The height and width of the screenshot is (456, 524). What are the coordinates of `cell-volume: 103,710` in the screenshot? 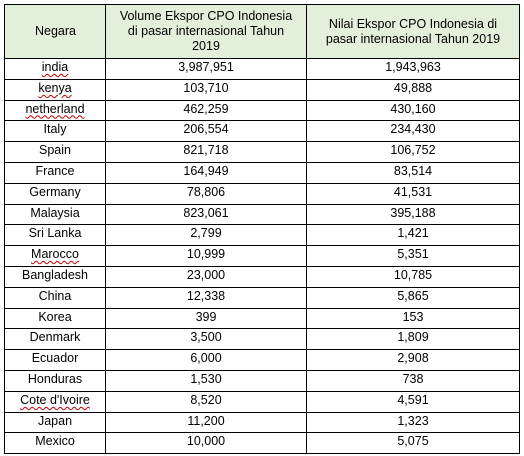 It's located at (206, 89).